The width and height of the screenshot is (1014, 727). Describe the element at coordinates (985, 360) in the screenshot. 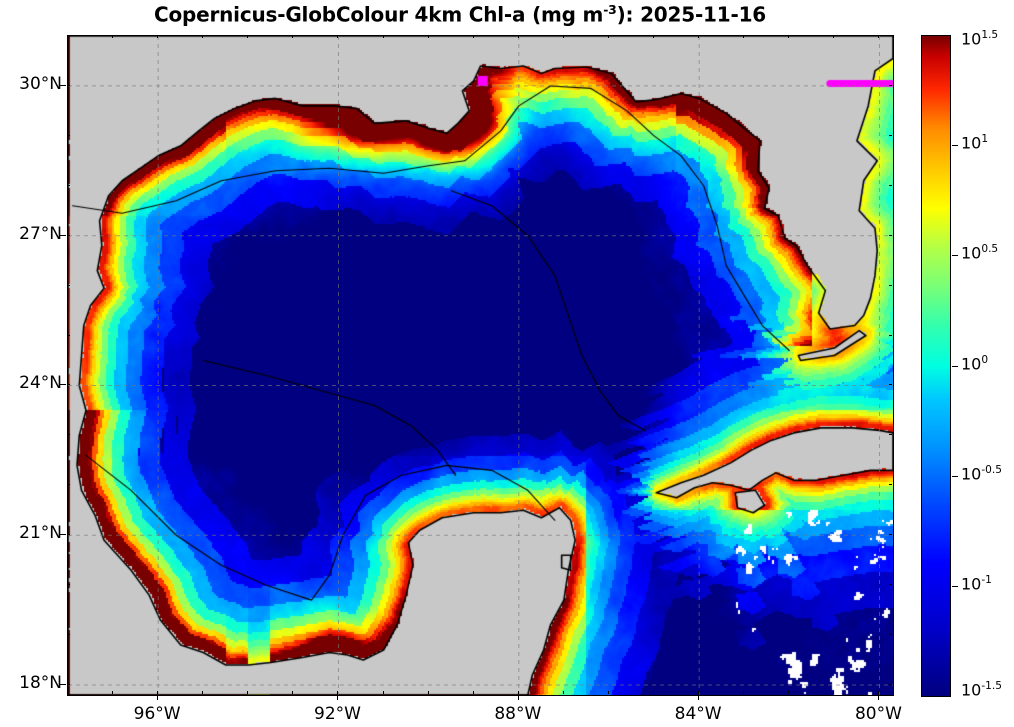

I see `colorbar-label-exponent: 0` at that location.